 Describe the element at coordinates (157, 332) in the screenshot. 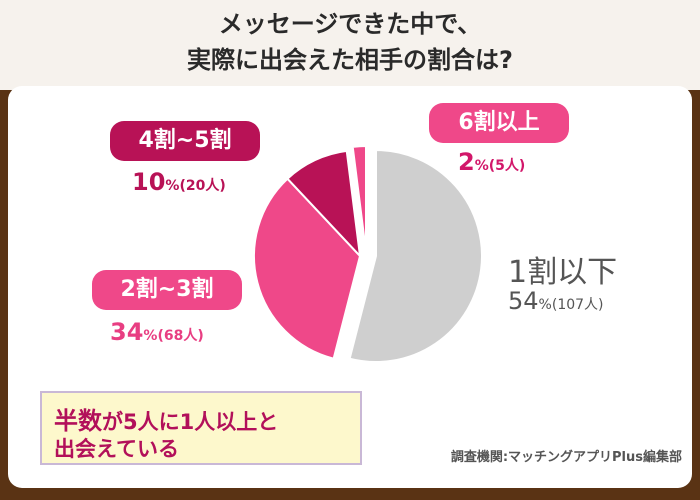

I see `pct-2wari-3wari: 34%(68人)` at that location.